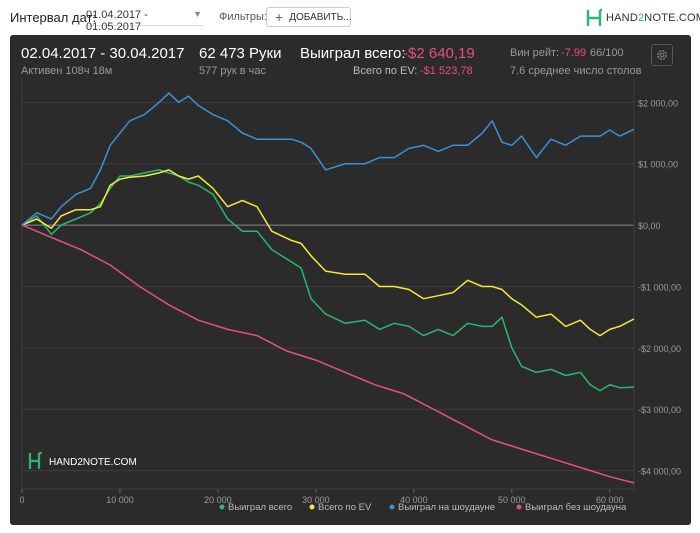  I want to click on ev-total-label: Всего по EV:, so click(385, 71).